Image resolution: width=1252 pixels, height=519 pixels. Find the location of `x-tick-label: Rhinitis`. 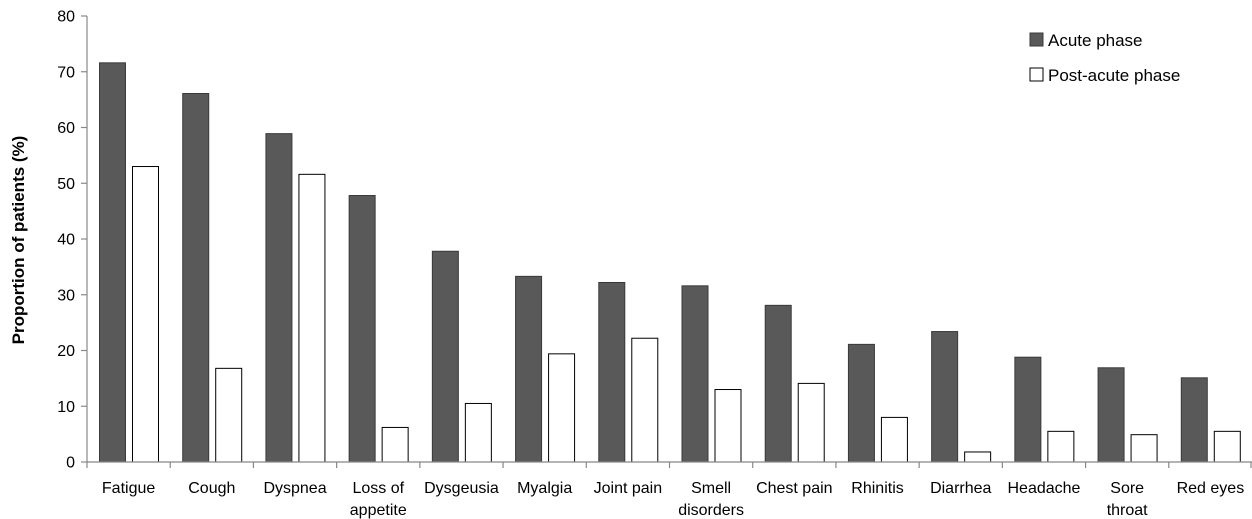

x-tick-label: Rhinitis is located at coordinates (877, 488).